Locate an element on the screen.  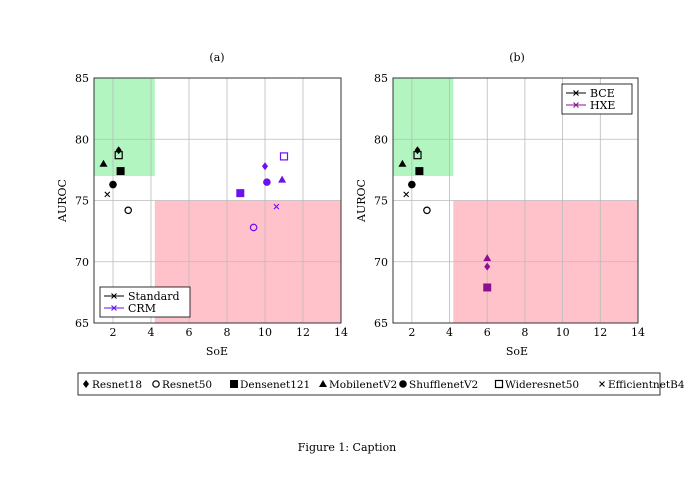
model-legend-label: Wideresnet50 is located at coordinates (542, 385).